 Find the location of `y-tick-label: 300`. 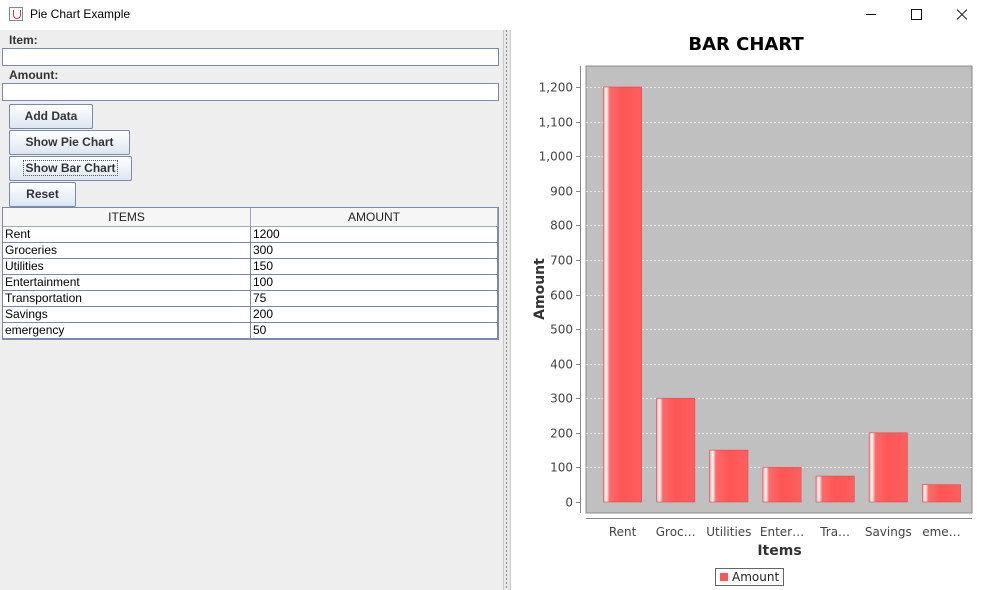

y-tick-label: 300 is located at coordinates (561, 399).